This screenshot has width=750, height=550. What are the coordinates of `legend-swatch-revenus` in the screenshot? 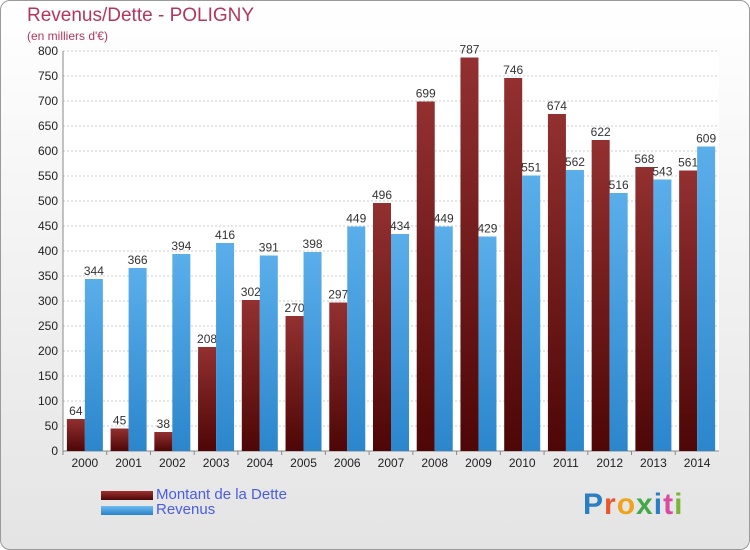 It's located at (127, 510).